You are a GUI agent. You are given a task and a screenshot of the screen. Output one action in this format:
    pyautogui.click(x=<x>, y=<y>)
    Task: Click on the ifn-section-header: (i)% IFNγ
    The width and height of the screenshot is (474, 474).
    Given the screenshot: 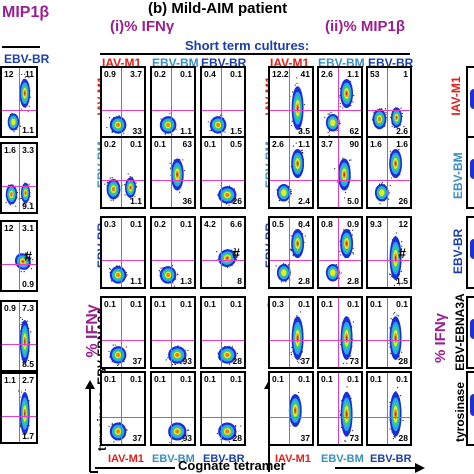 What is the action you would take?
    pyautogui.click(x=142, y=26)
    